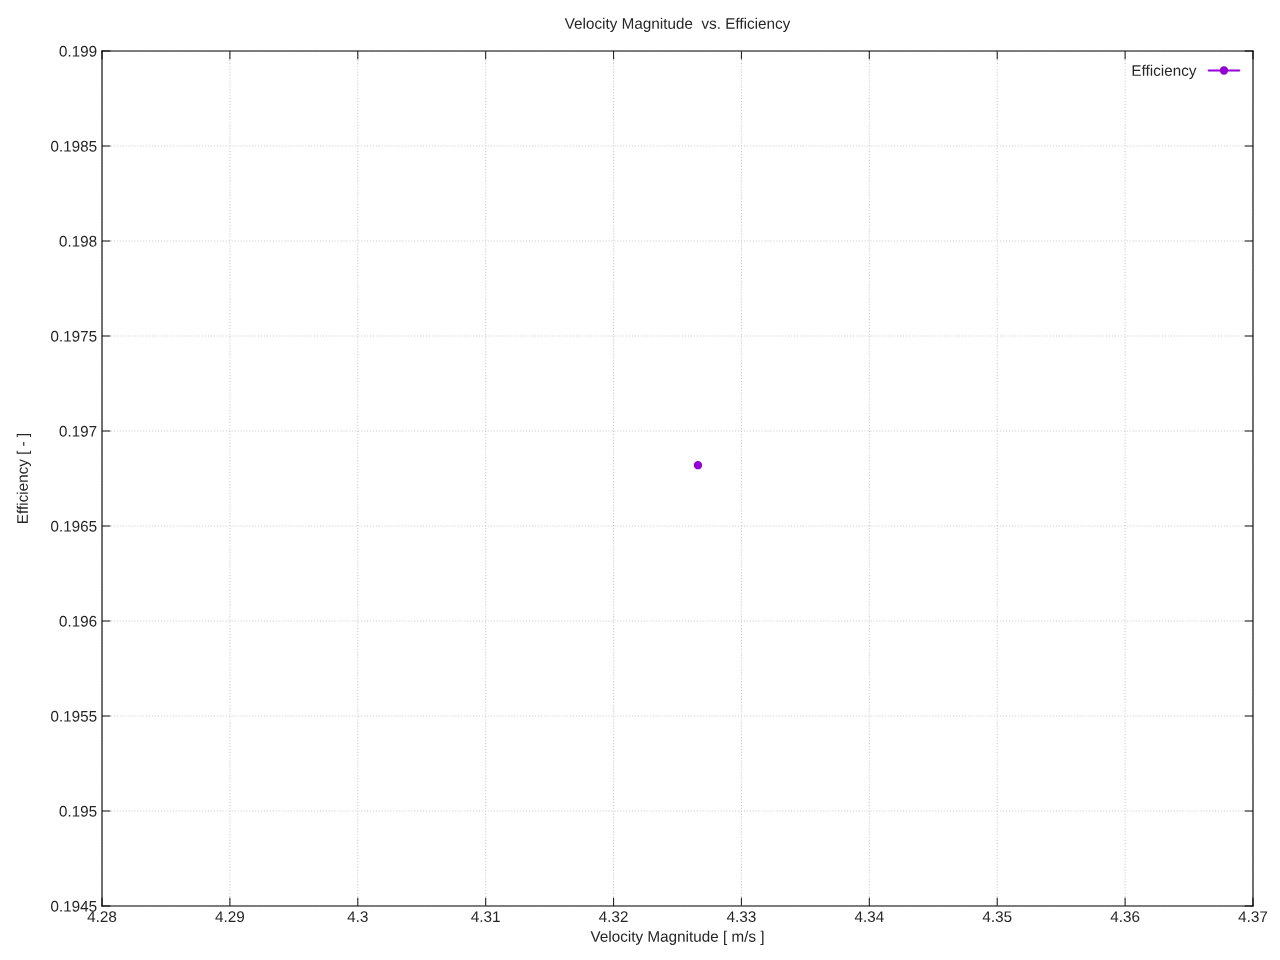 The image size is (1280, 960). I want to click on y-tick-label: 0.198, so click(78, 241).